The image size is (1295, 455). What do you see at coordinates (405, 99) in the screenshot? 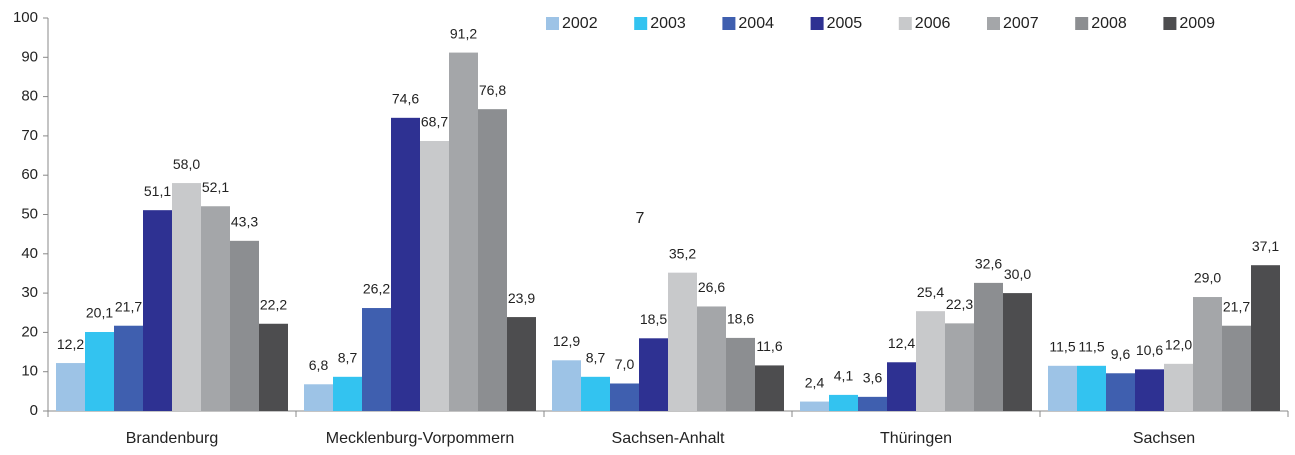
I see `data-label: 74,6` at bounding box center [405, 99].